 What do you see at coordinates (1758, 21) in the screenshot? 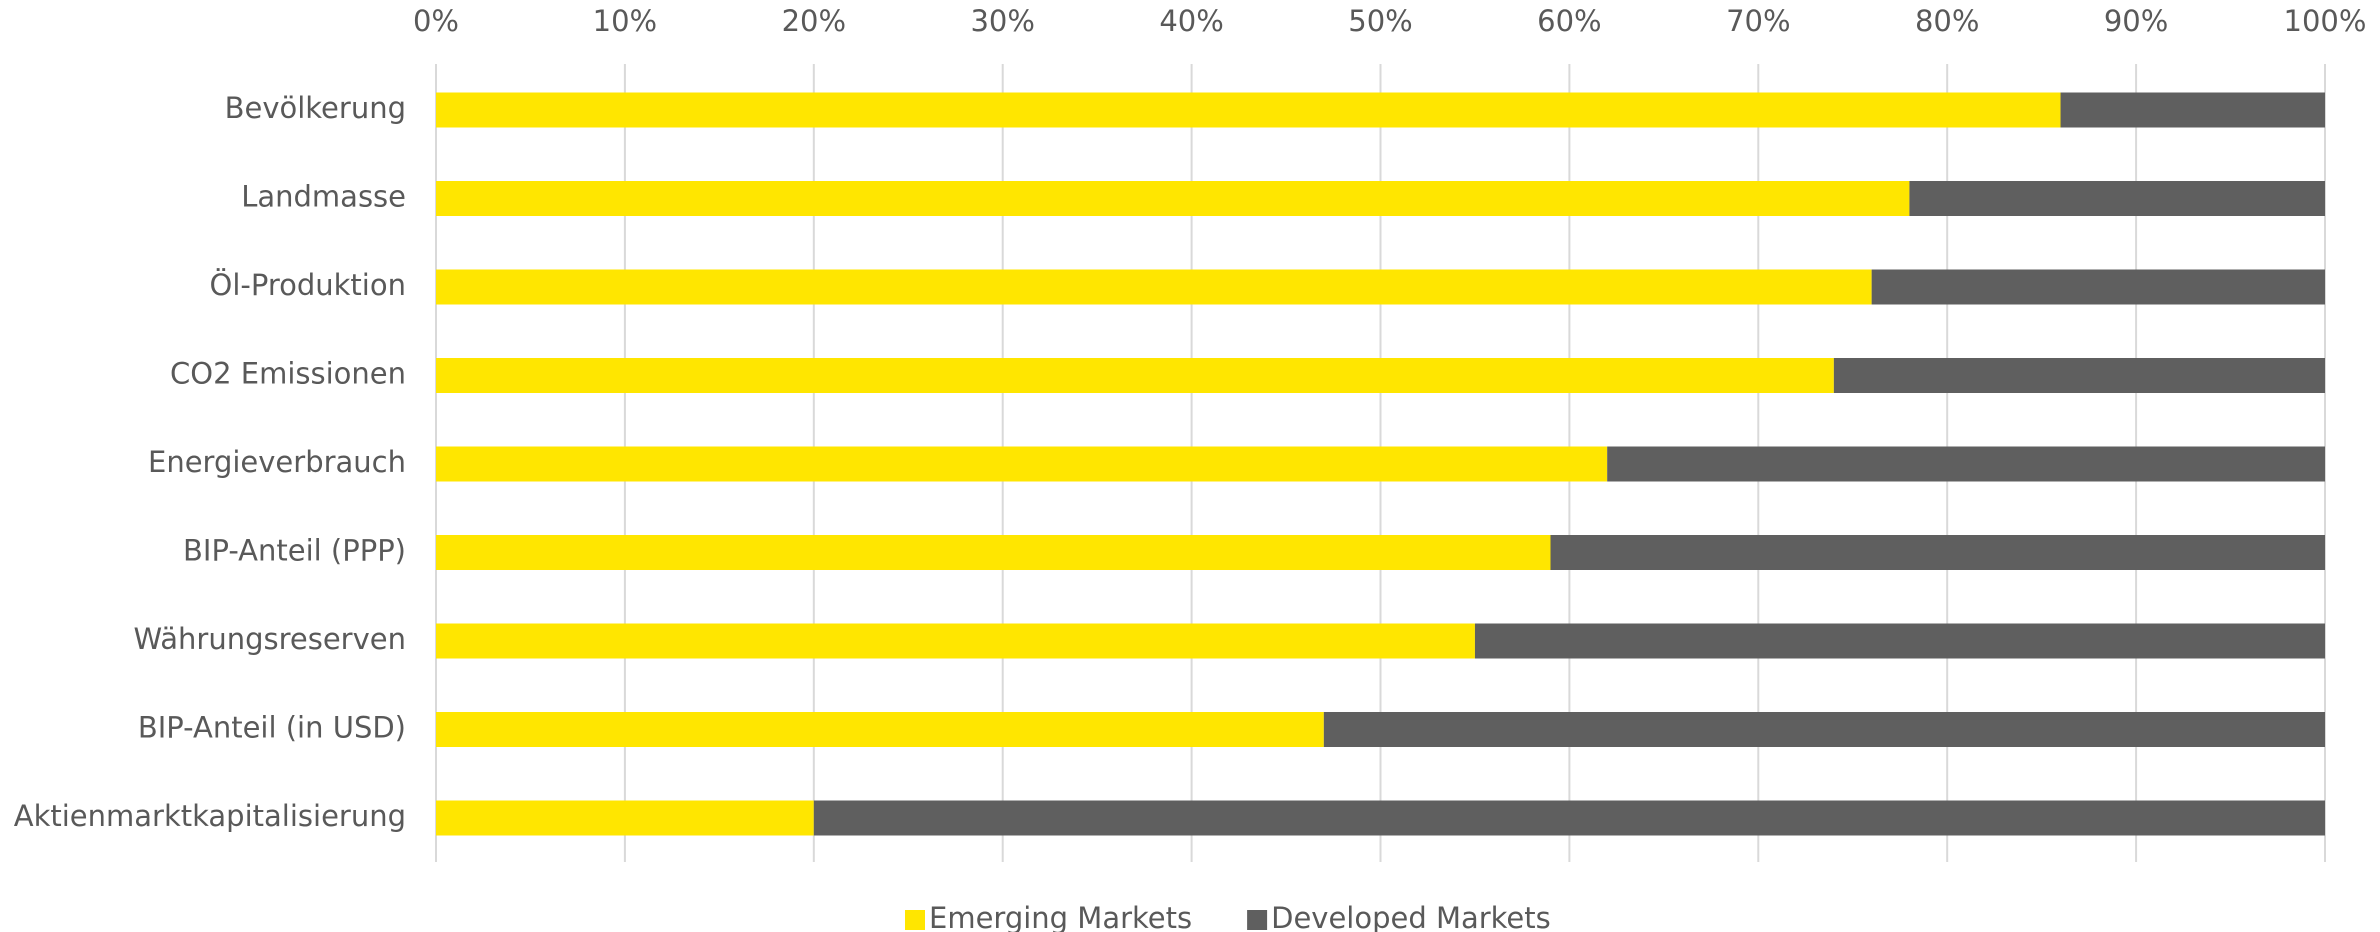
I see `x-tick-label: 70%` at bounding box center [1758, 21].